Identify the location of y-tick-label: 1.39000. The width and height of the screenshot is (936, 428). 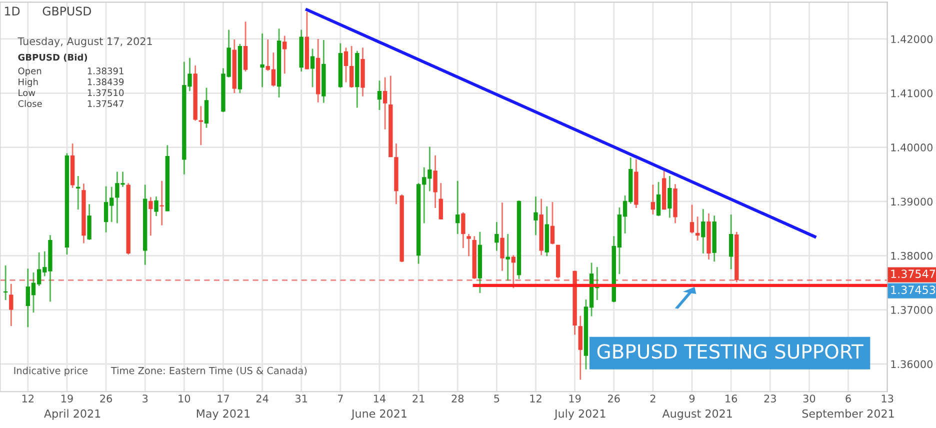
(911, 202).